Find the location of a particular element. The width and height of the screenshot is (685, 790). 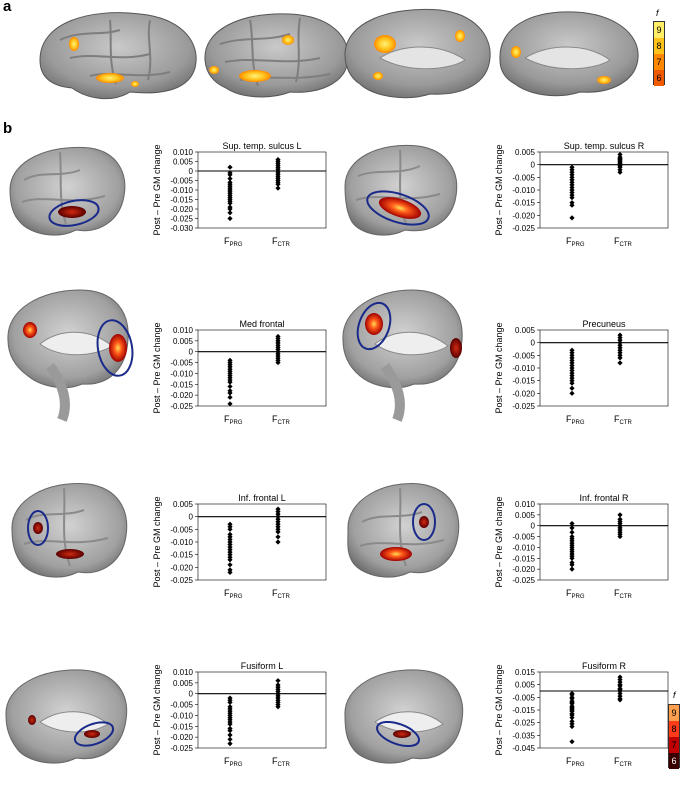

y-axis-label: Post – Pre GM change is located at coordinates (499, 541).